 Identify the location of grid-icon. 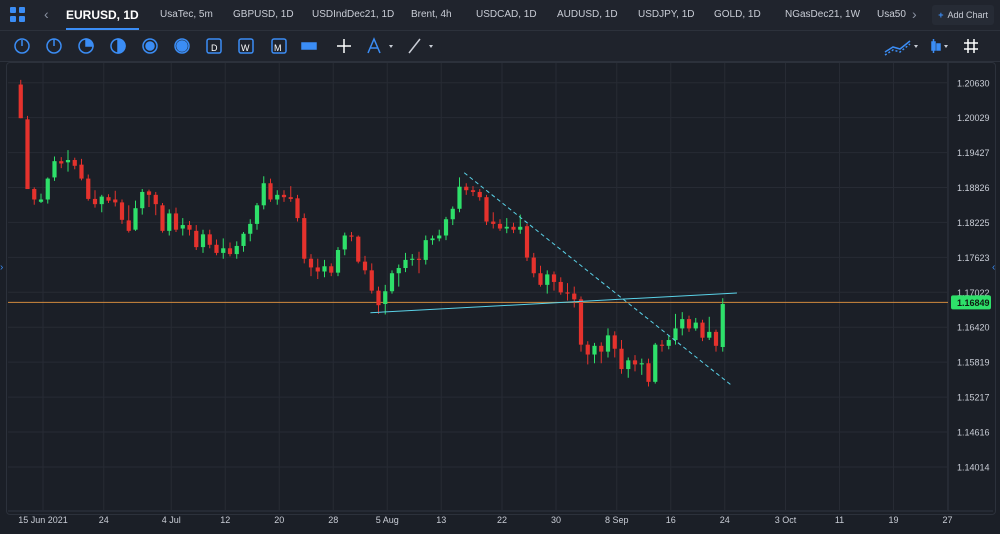
(971, 46).